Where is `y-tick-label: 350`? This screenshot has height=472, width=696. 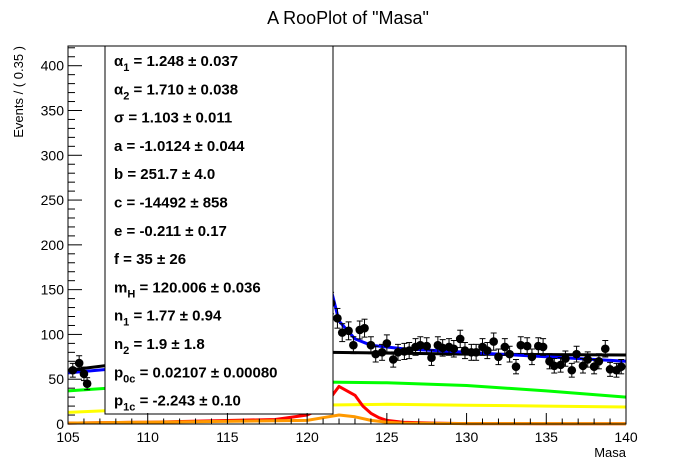 y-tick-label: 350 is located at coordinates (53, 110).